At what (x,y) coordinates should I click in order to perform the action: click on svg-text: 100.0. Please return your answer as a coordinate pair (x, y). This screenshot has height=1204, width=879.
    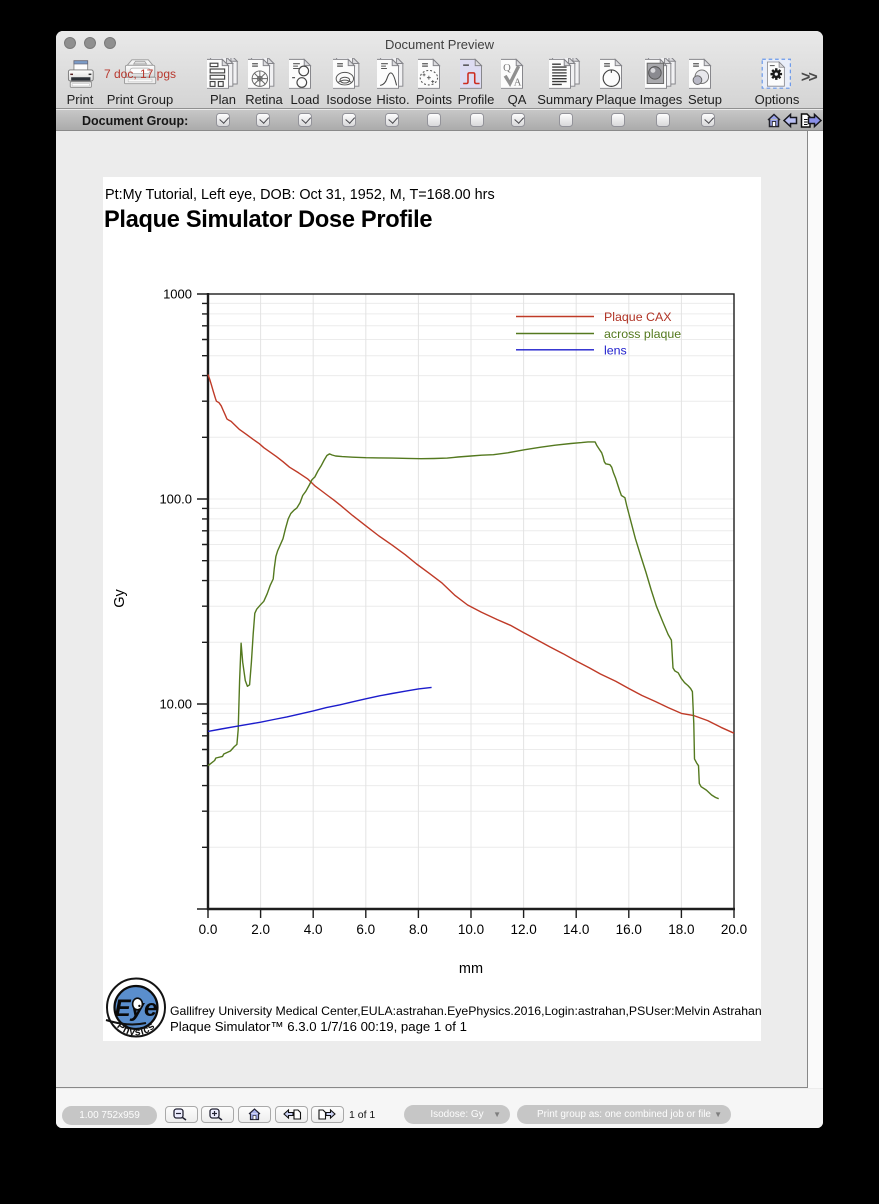
    Looking at the image, I should click on (175, 499).